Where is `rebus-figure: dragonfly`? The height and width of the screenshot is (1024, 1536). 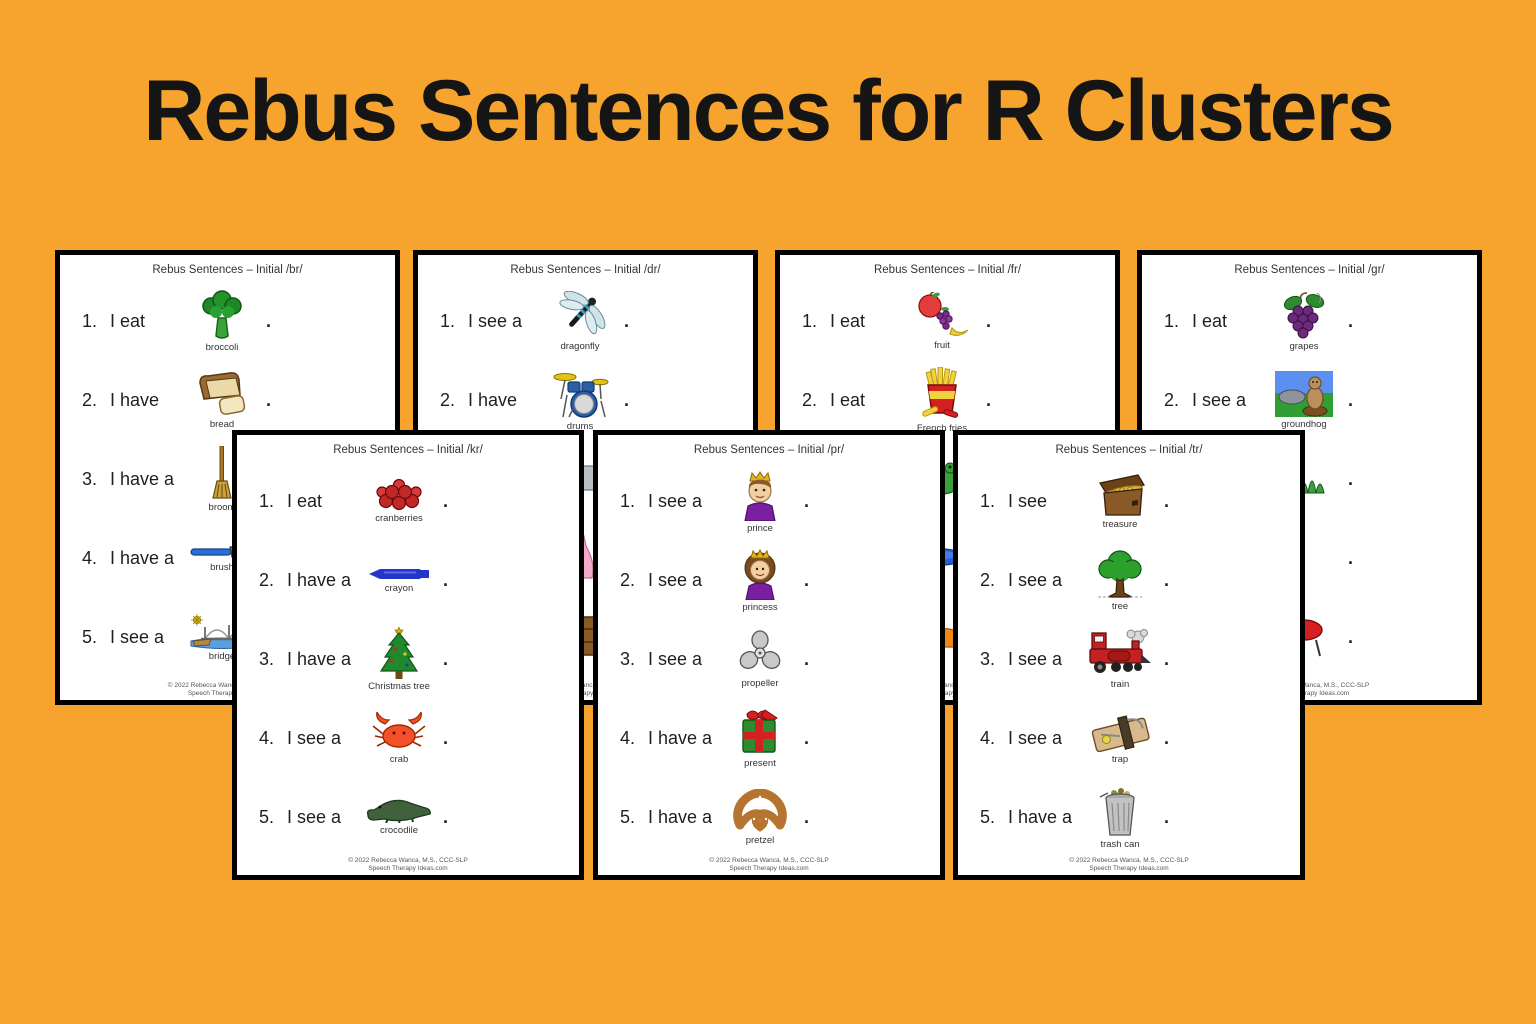
rebus-figure: dragonfly is located at coordinates (580, 321).